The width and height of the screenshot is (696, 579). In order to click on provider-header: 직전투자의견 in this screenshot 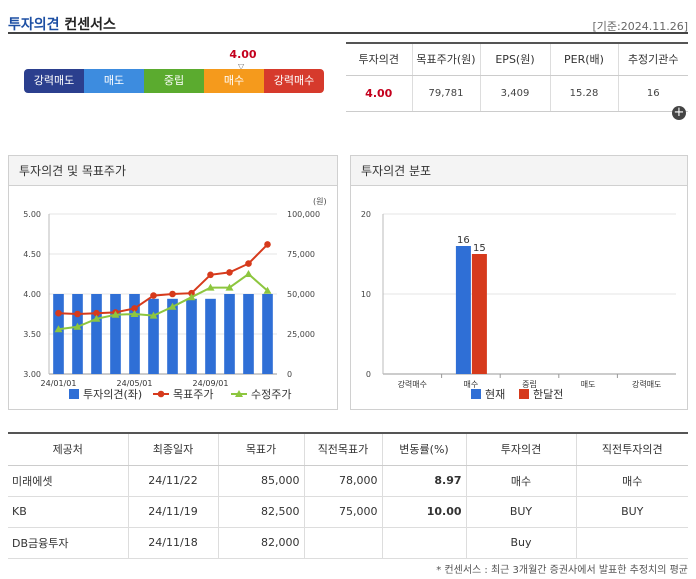, I will do `click(631, 449)`.